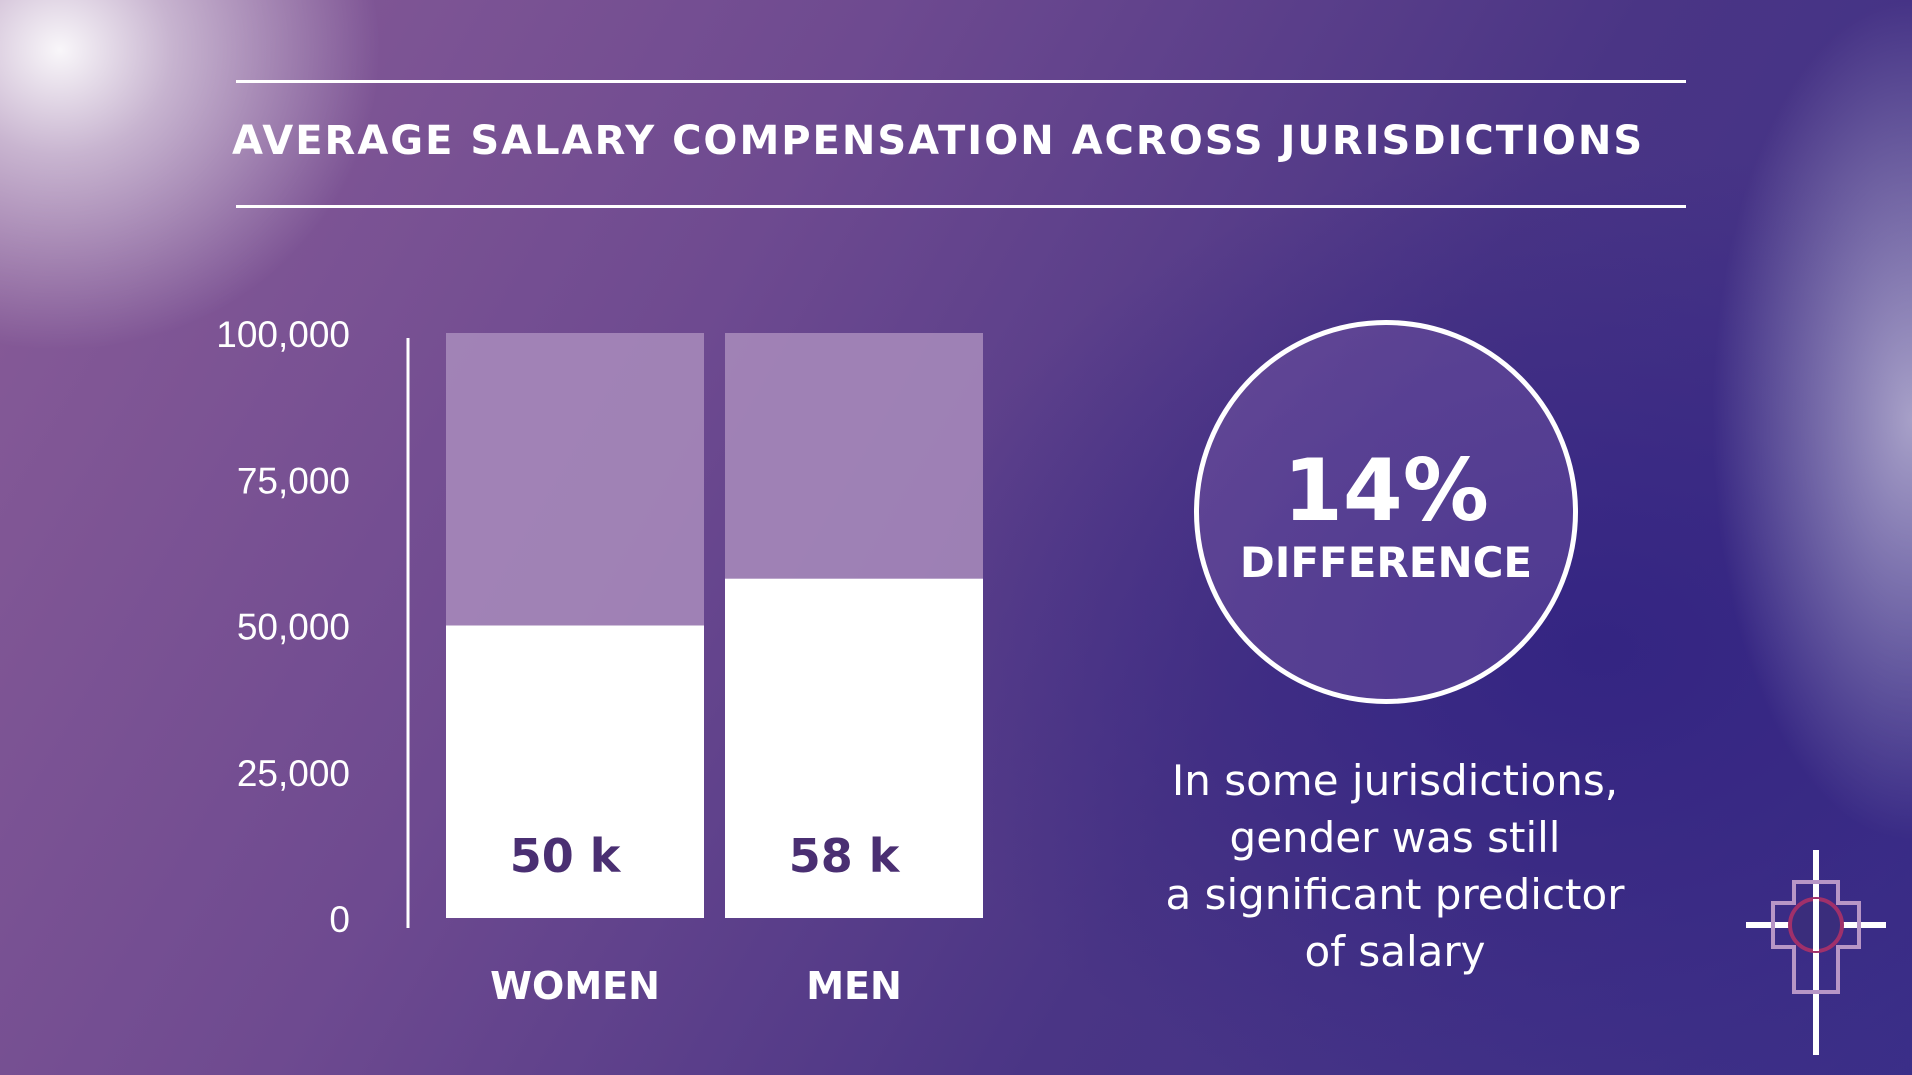 The height and width of the screenshot is (1075, 1912). I want to click on y-tick-label: 0, so click(339, 919).